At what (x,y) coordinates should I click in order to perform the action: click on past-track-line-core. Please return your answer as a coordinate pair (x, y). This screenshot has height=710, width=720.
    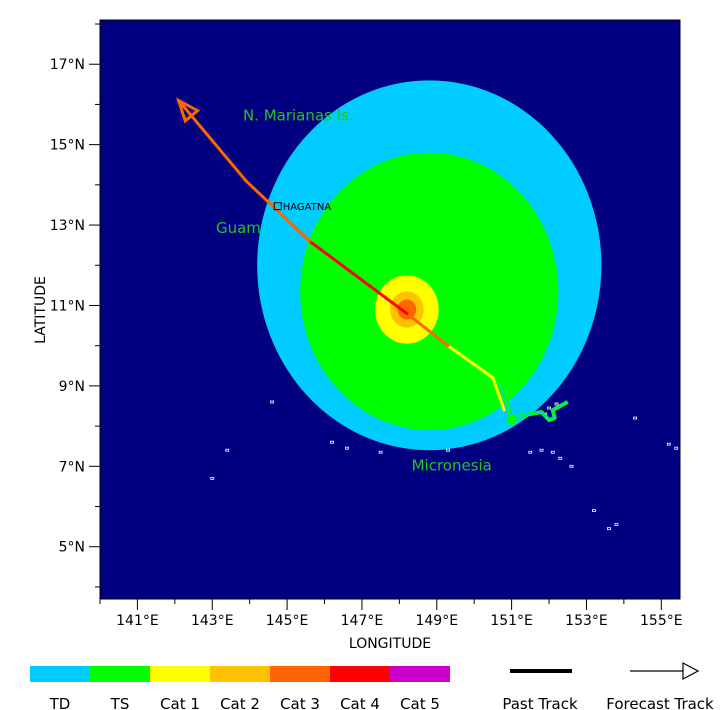
    Looking at the image, I should click on (534, 403).